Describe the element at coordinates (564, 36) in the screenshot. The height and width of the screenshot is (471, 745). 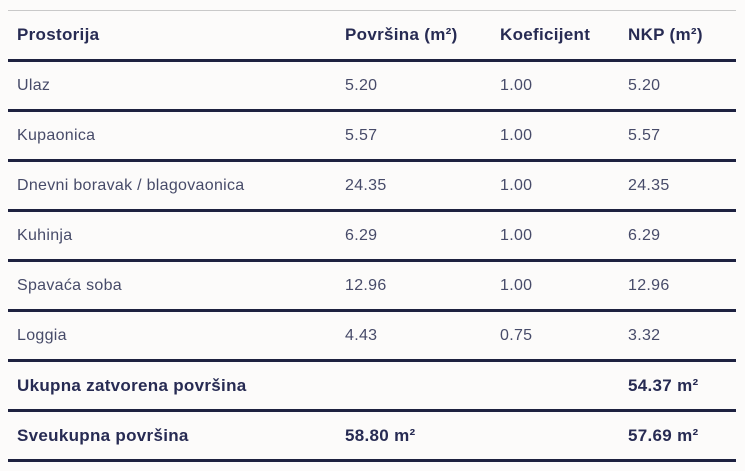
I see `column-header-koeficijent: Koeficijent` at that location.